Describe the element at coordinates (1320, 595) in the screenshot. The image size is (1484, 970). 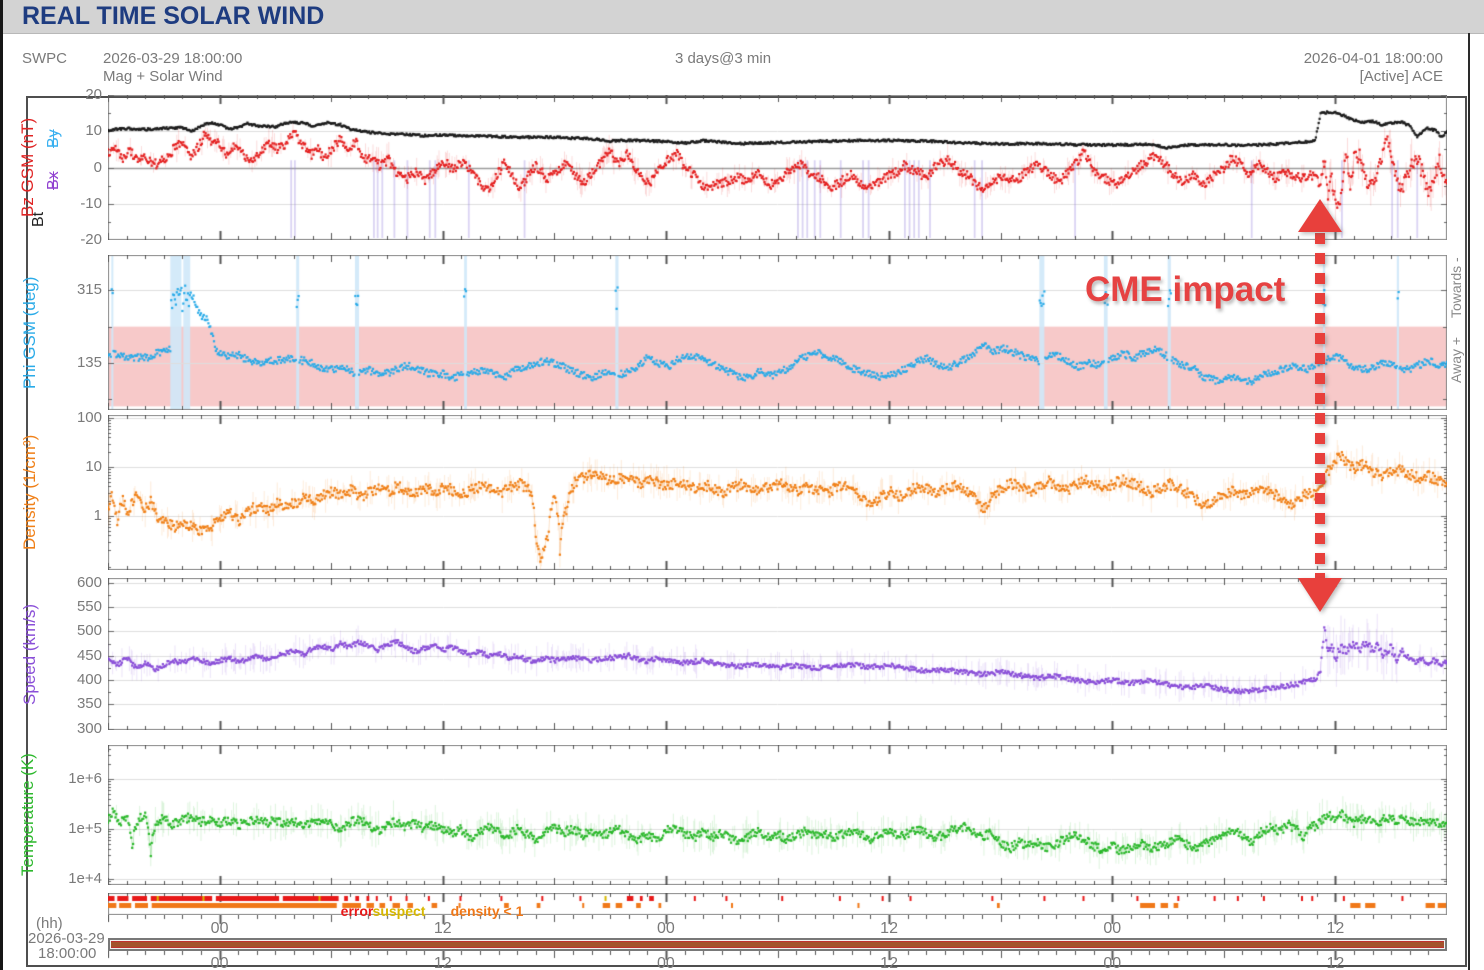
I see `cme-arrowhead-down-icon` at that location.